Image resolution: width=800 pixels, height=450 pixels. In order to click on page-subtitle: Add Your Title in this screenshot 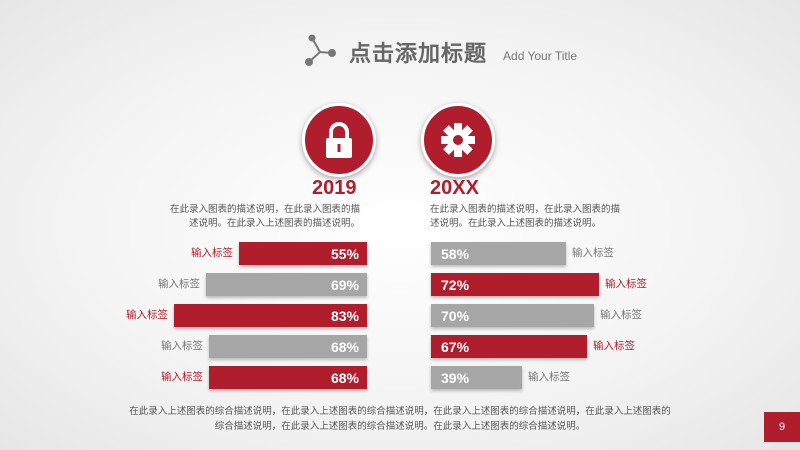, I will do `click(540, 56)`.